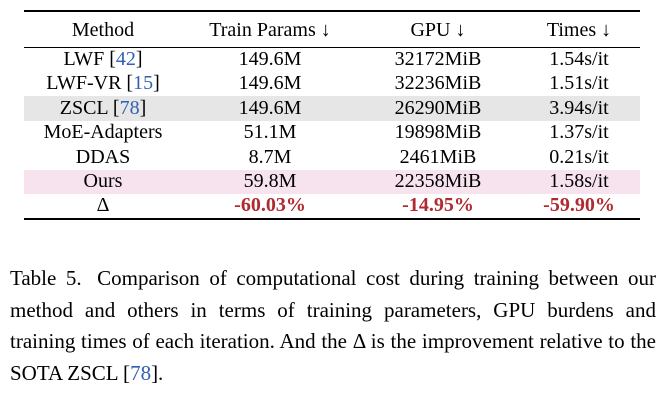  What do you see at coordinates (157, 372) in the screenshot?
I see `caption-text-end: ].` at bounding box center [157, 372].